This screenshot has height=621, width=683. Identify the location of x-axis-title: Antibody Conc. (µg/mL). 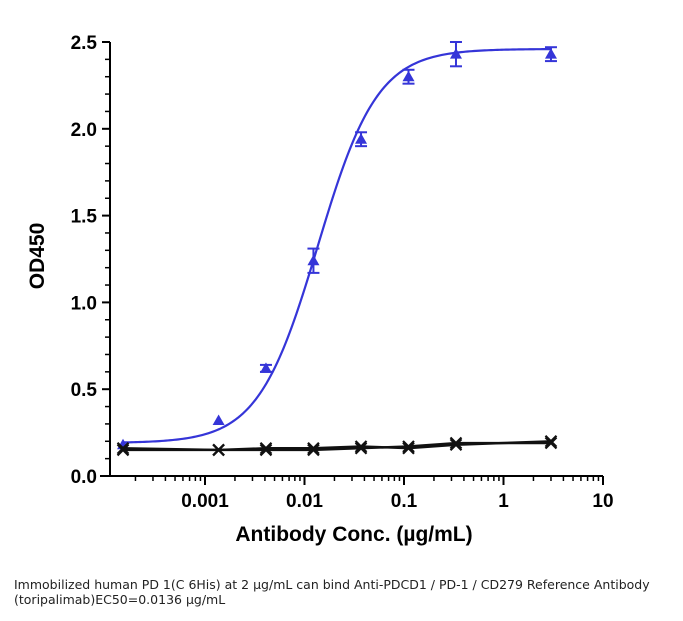
(353, 534).